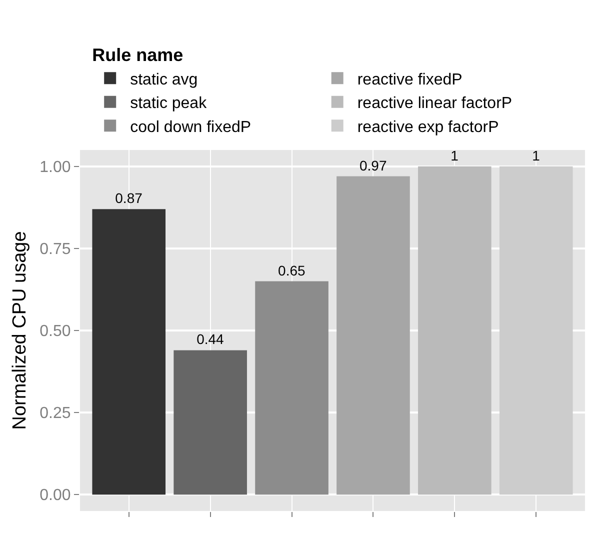 The image size is (595, 541). Describe the element at coordinates (55, 331) in the screenshot. I see `y-tick-label: 0.50` at that location.